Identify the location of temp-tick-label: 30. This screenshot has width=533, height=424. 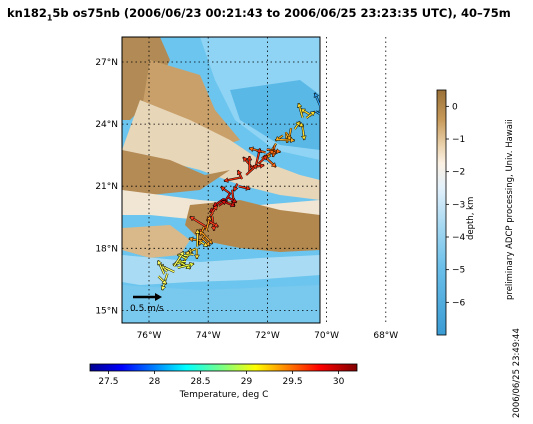
(339, 382).